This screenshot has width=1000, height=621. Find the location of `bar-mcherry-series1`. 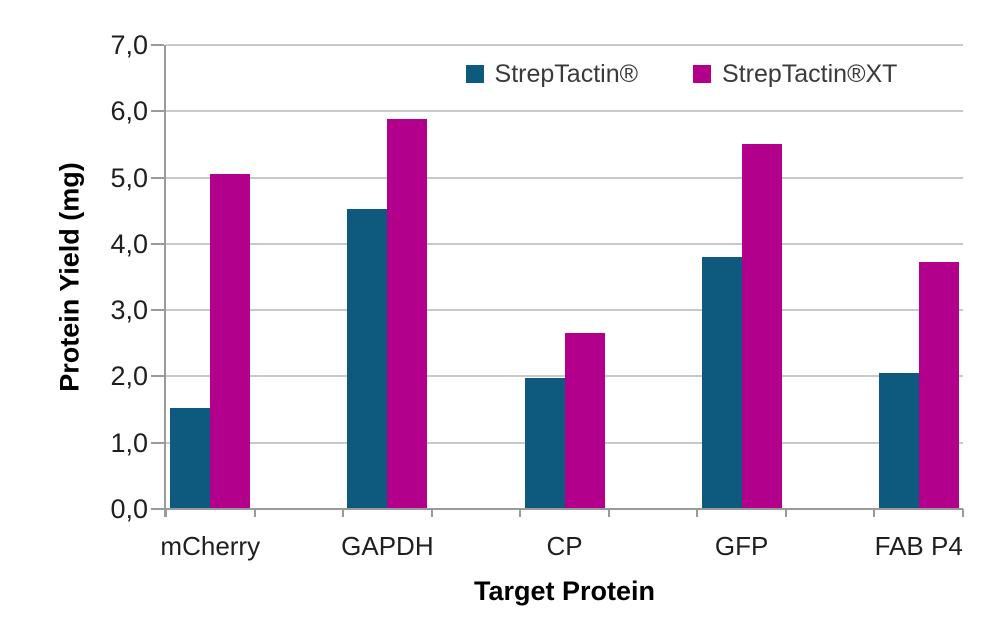

bar-mcherry-series1 is located at coordinates (190, 458).